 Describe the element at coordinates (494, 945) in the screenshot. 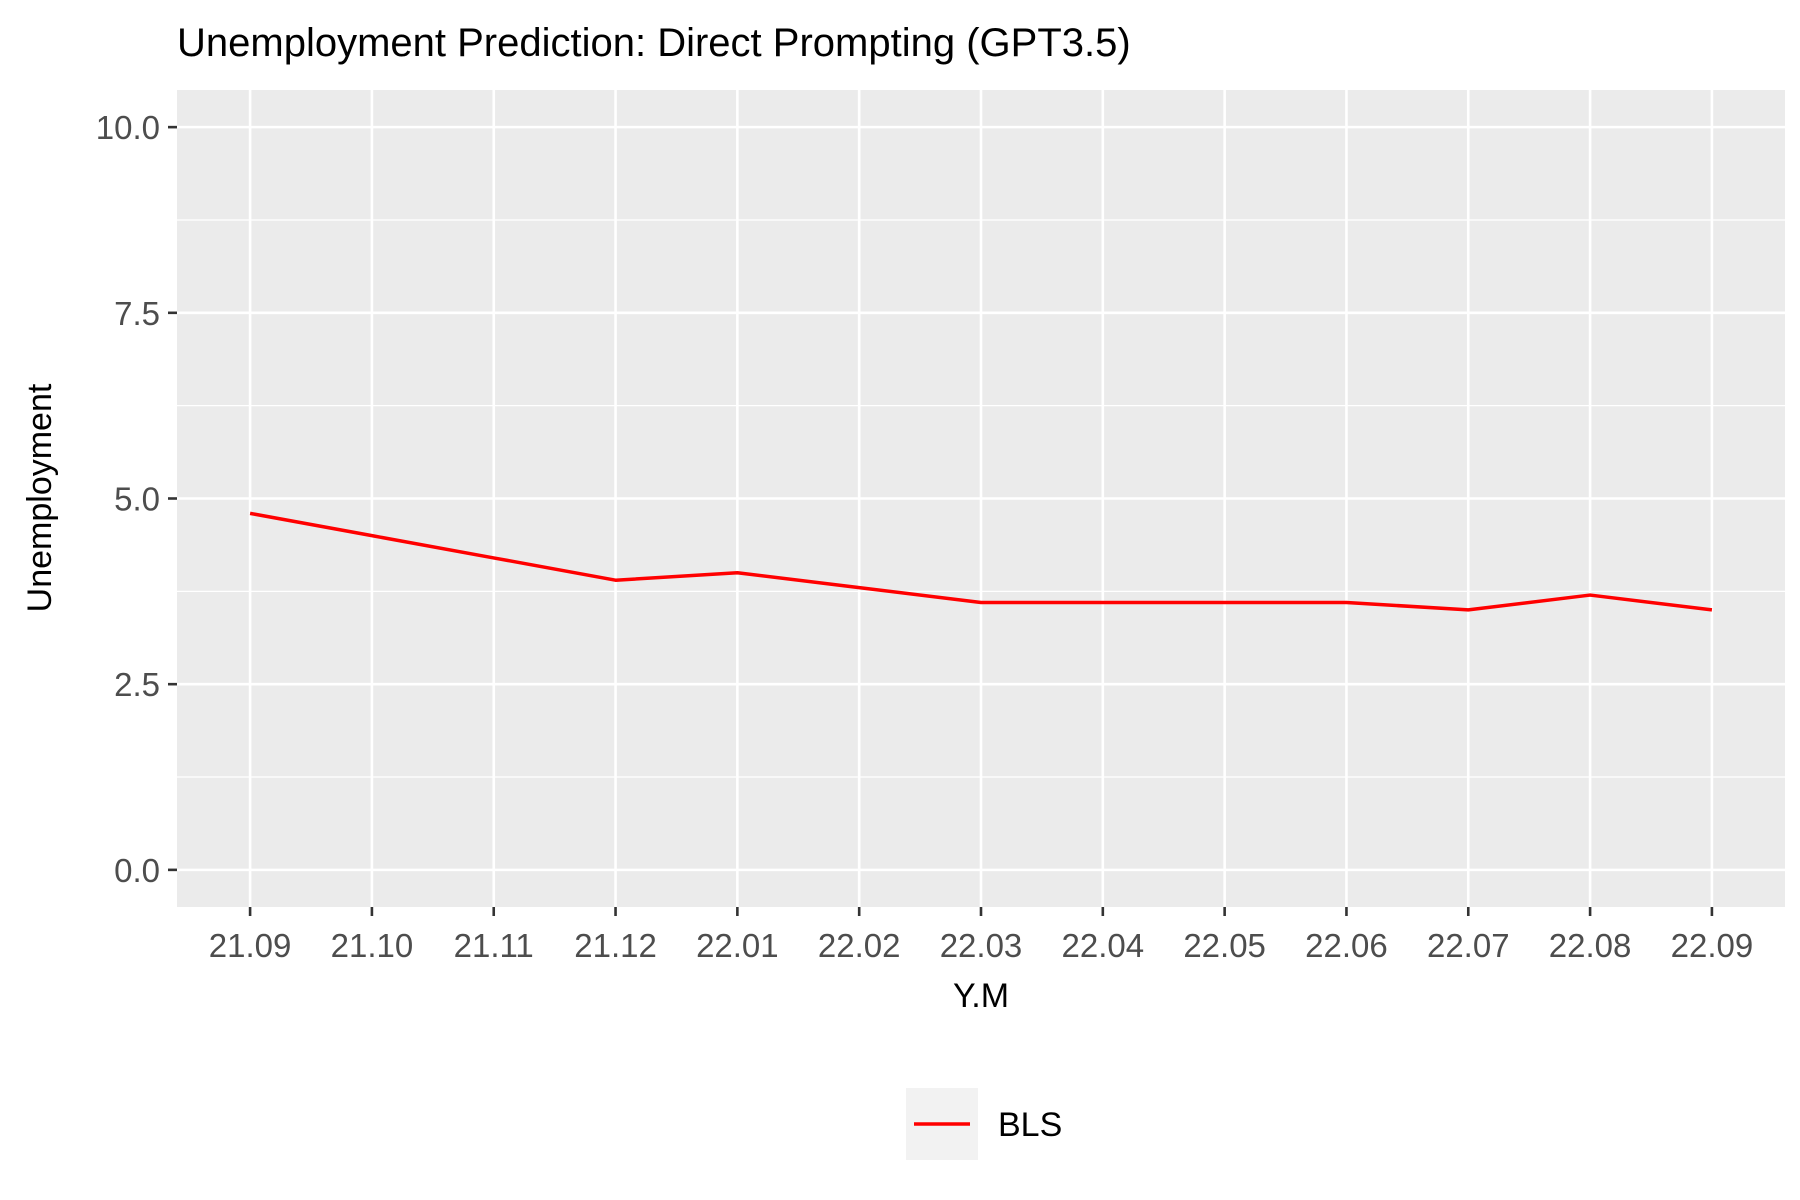

I see `x-tick-label: 21.11` at that location.